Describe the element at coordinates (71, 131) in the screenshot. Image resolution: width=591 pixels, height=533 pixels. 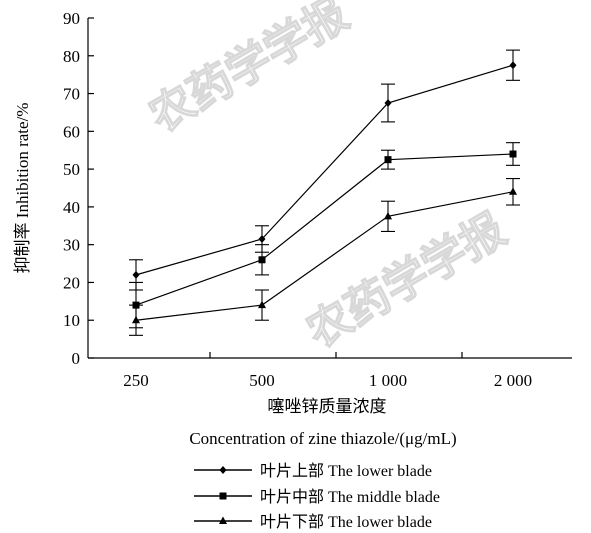
I see `y-tick-label: 60` at that location.